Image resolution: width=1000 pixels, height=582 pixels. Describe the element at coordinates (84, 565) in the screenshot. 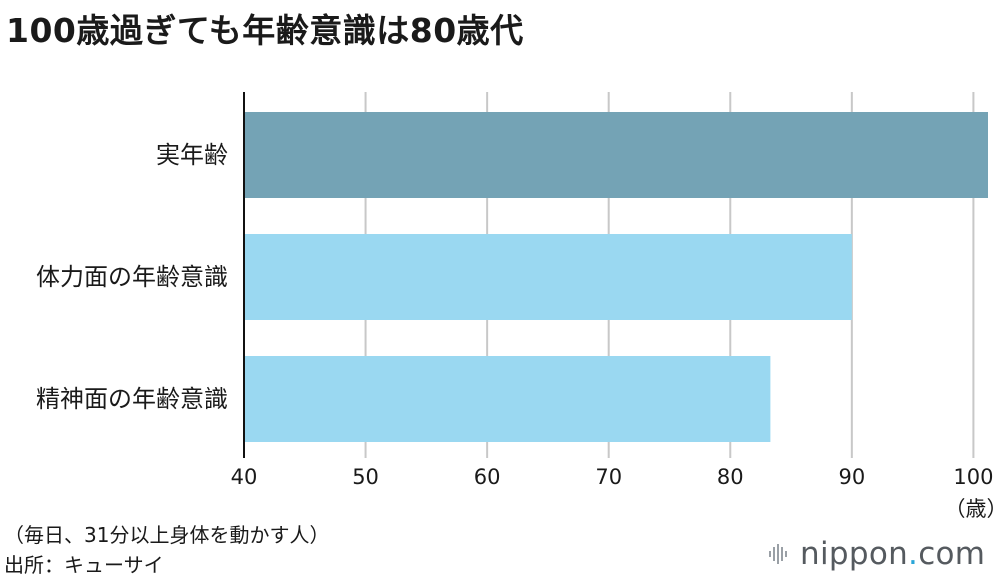

I see `chart-source: 出所：キューサイ` at that location.